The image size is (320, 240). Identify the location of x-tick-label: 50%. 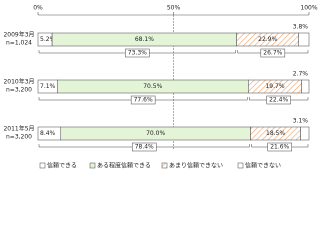
(174, 8).